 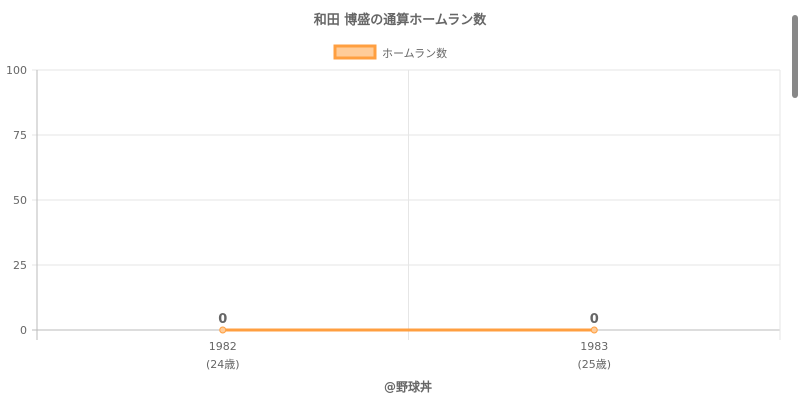 I want to click on legend-label: ホームラン数, so click(x=414, y=53).